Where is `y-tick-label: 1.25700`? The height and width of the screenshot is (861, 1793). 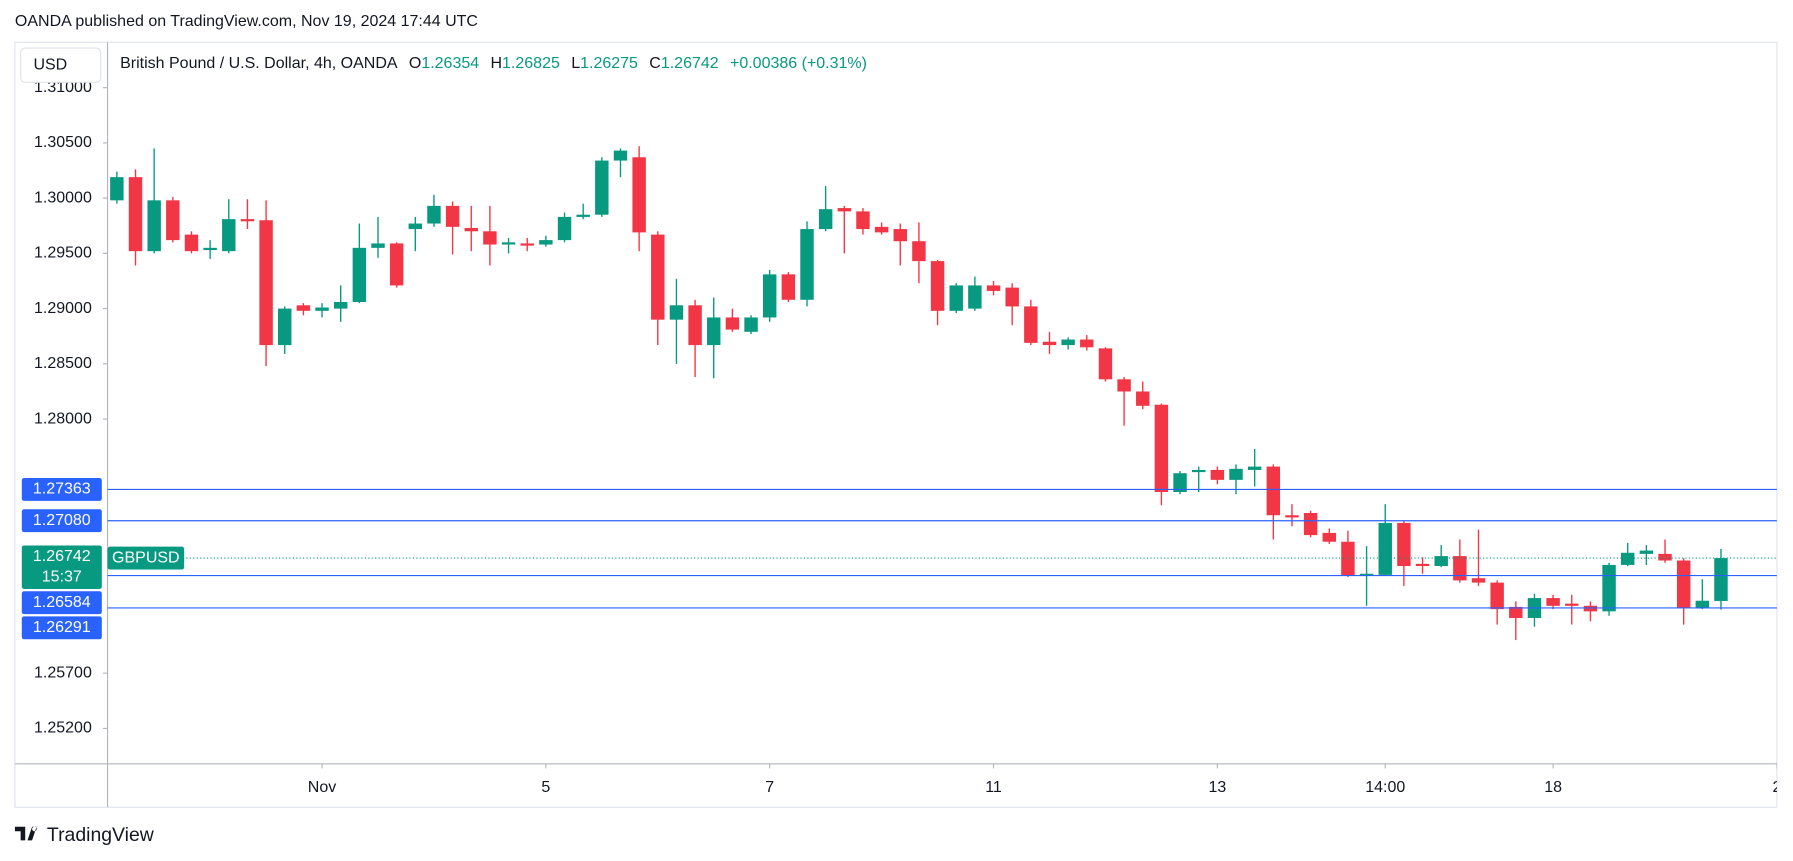
y-tick-label: 1.25700 is located at coordinates (63, 672).